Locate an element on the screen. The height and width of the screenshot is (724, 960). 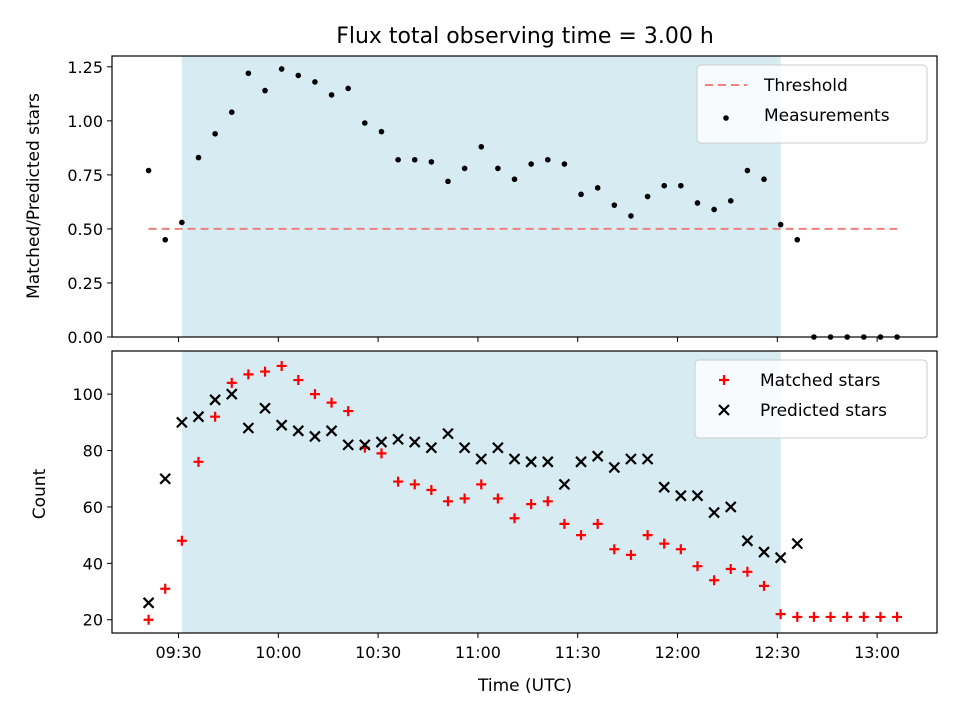
y-tick-label: 1.00 is located at coordinates (85, 121).